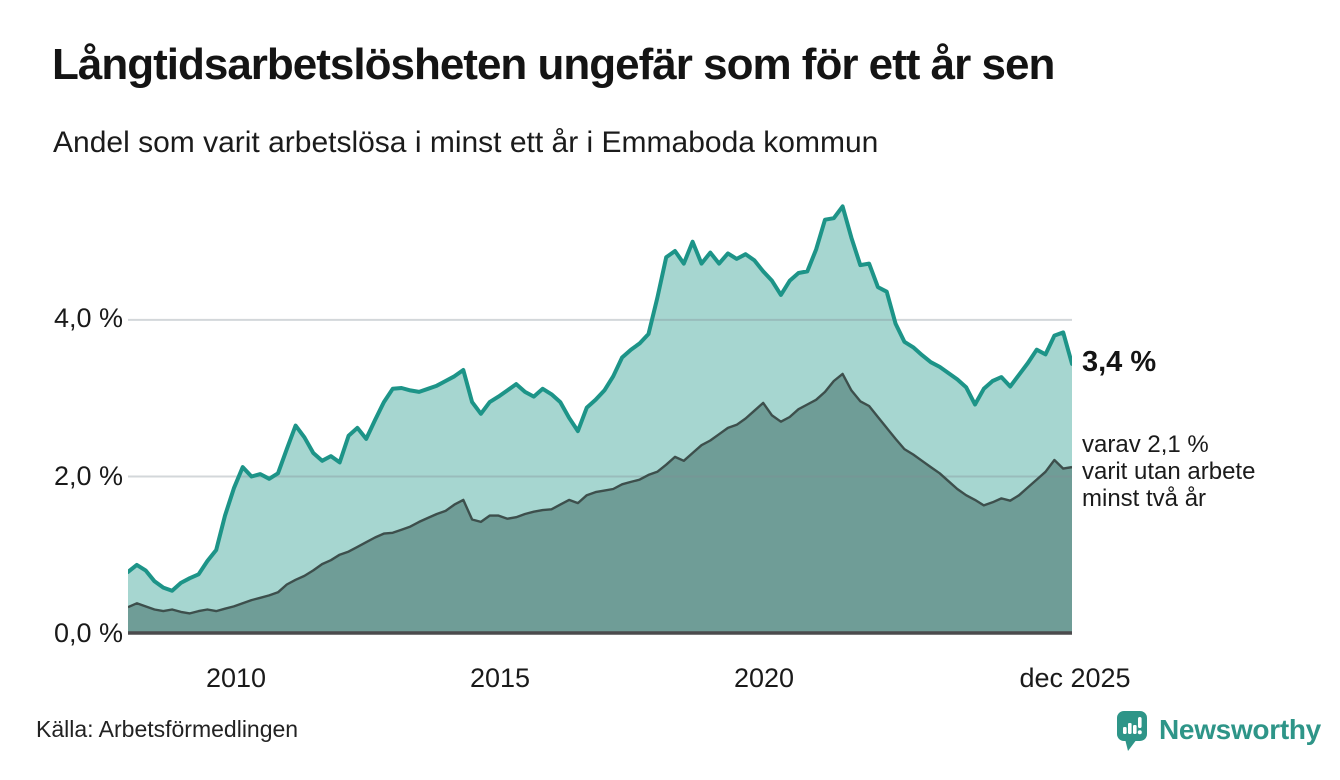 The width and height of the screenshot is (1340, 780). I want to click on end-value-label-one-year: 3,4 %, so click(1119, 362).